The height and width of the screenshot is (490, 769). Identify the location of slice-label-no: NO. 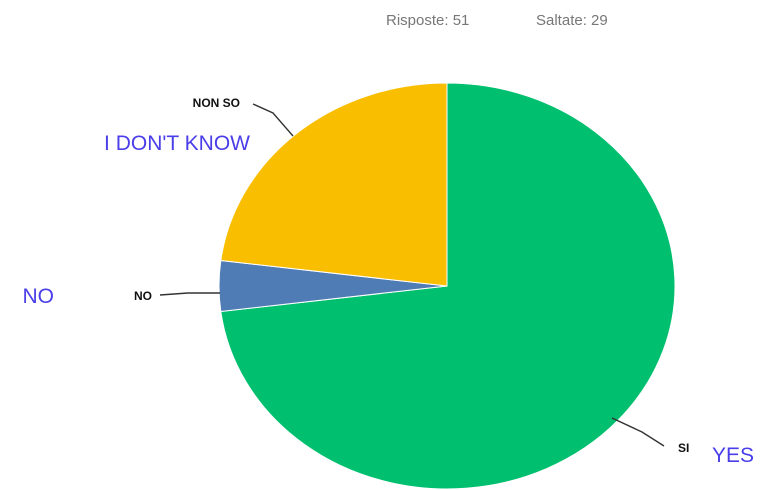
(143, 296).